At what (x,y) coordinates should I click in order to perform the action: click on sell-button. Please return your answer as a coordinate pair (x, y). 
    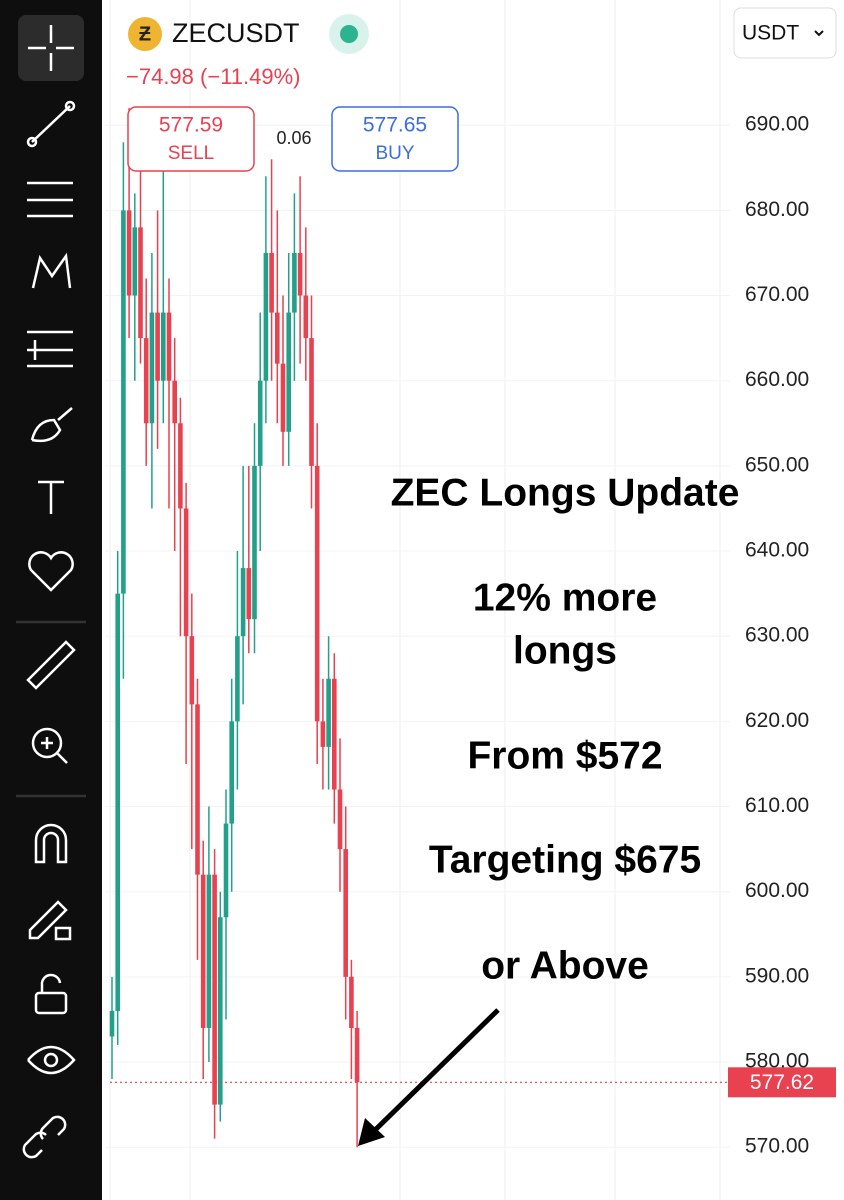
    Looking at the image, I should click on (191, 139).